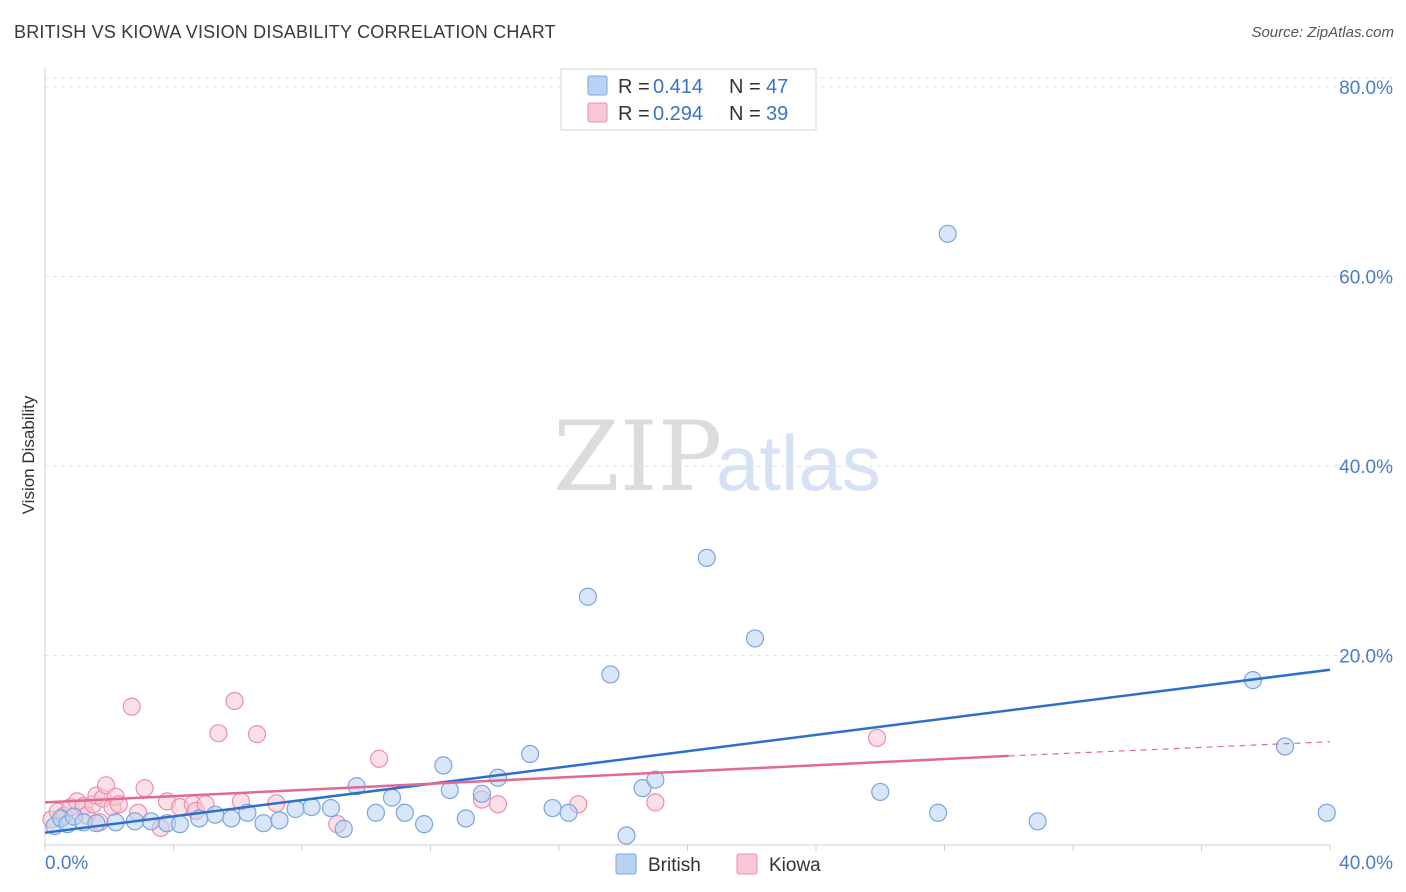 The width and height of the screenshot is (1406, 892). Describe the element at coordinates (745, 114) in the screenshot. I see `legend-n-label-kiowa: N =` at that location.